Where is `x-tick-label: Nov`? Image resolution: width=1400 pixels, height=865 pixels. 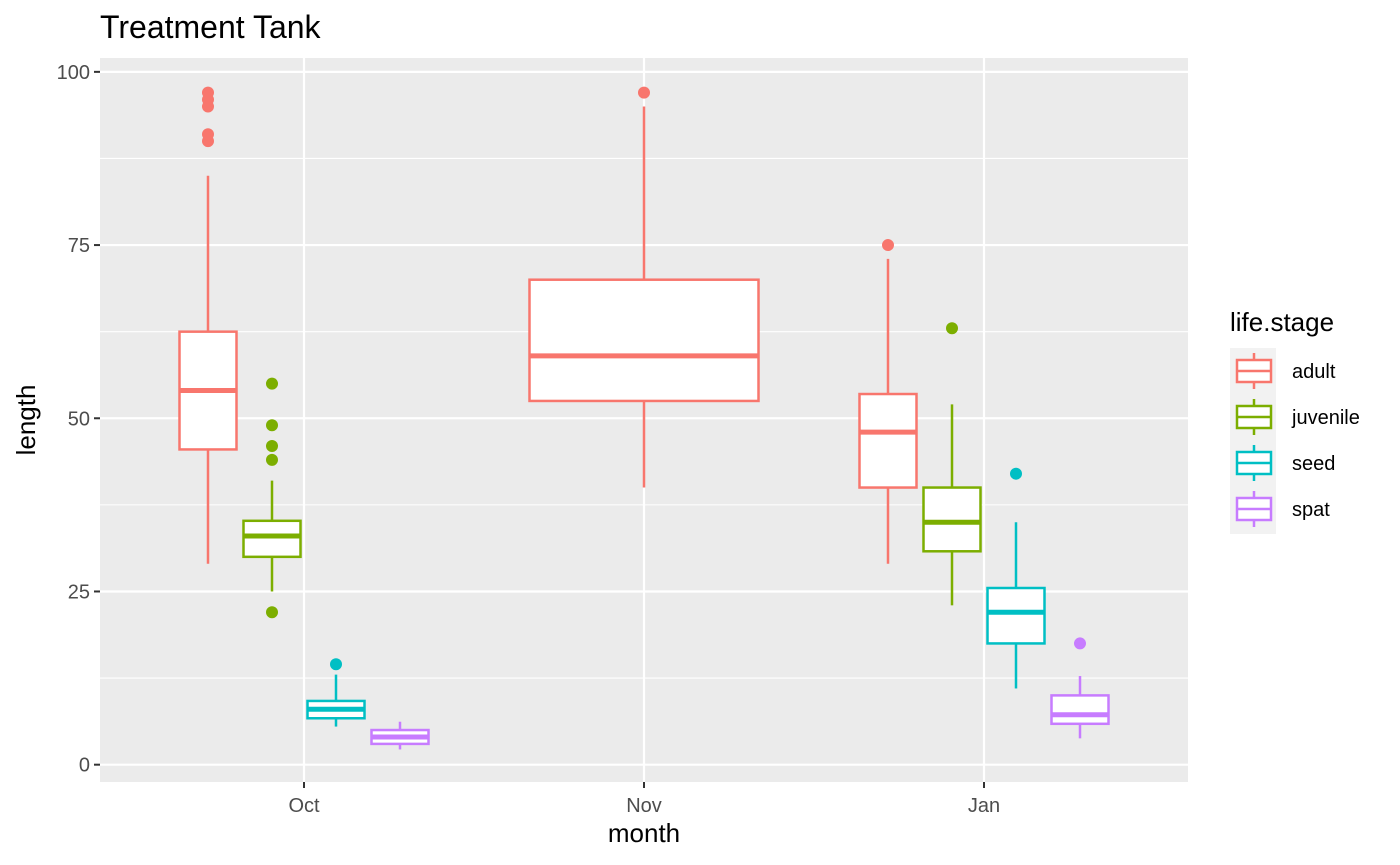
x-tick-label: Nov is located at coordinates (644, 806).